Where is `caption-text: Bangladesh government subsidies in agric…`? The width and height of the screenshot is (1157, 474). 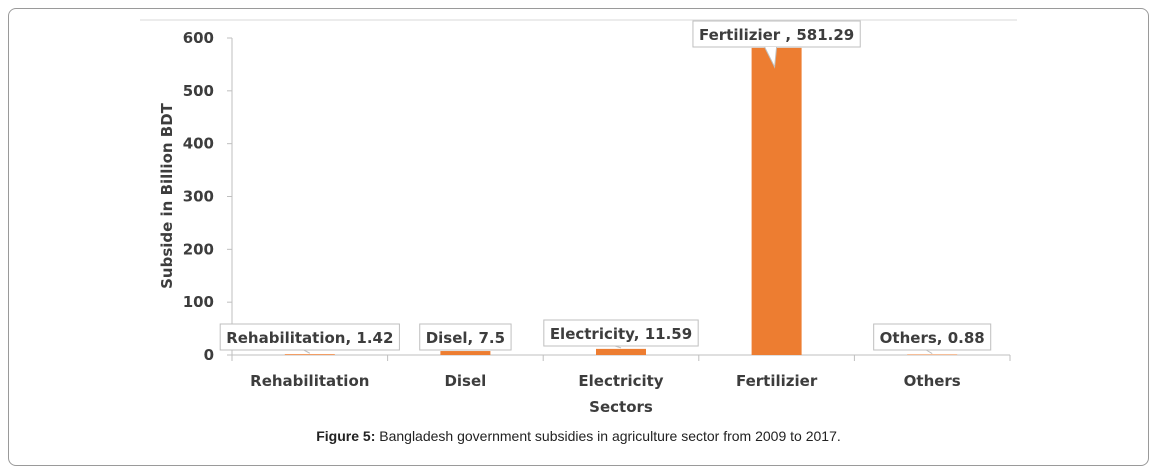 caption-text: Bangladesh government subsidies in agric… is located at coordinates (608, 436).